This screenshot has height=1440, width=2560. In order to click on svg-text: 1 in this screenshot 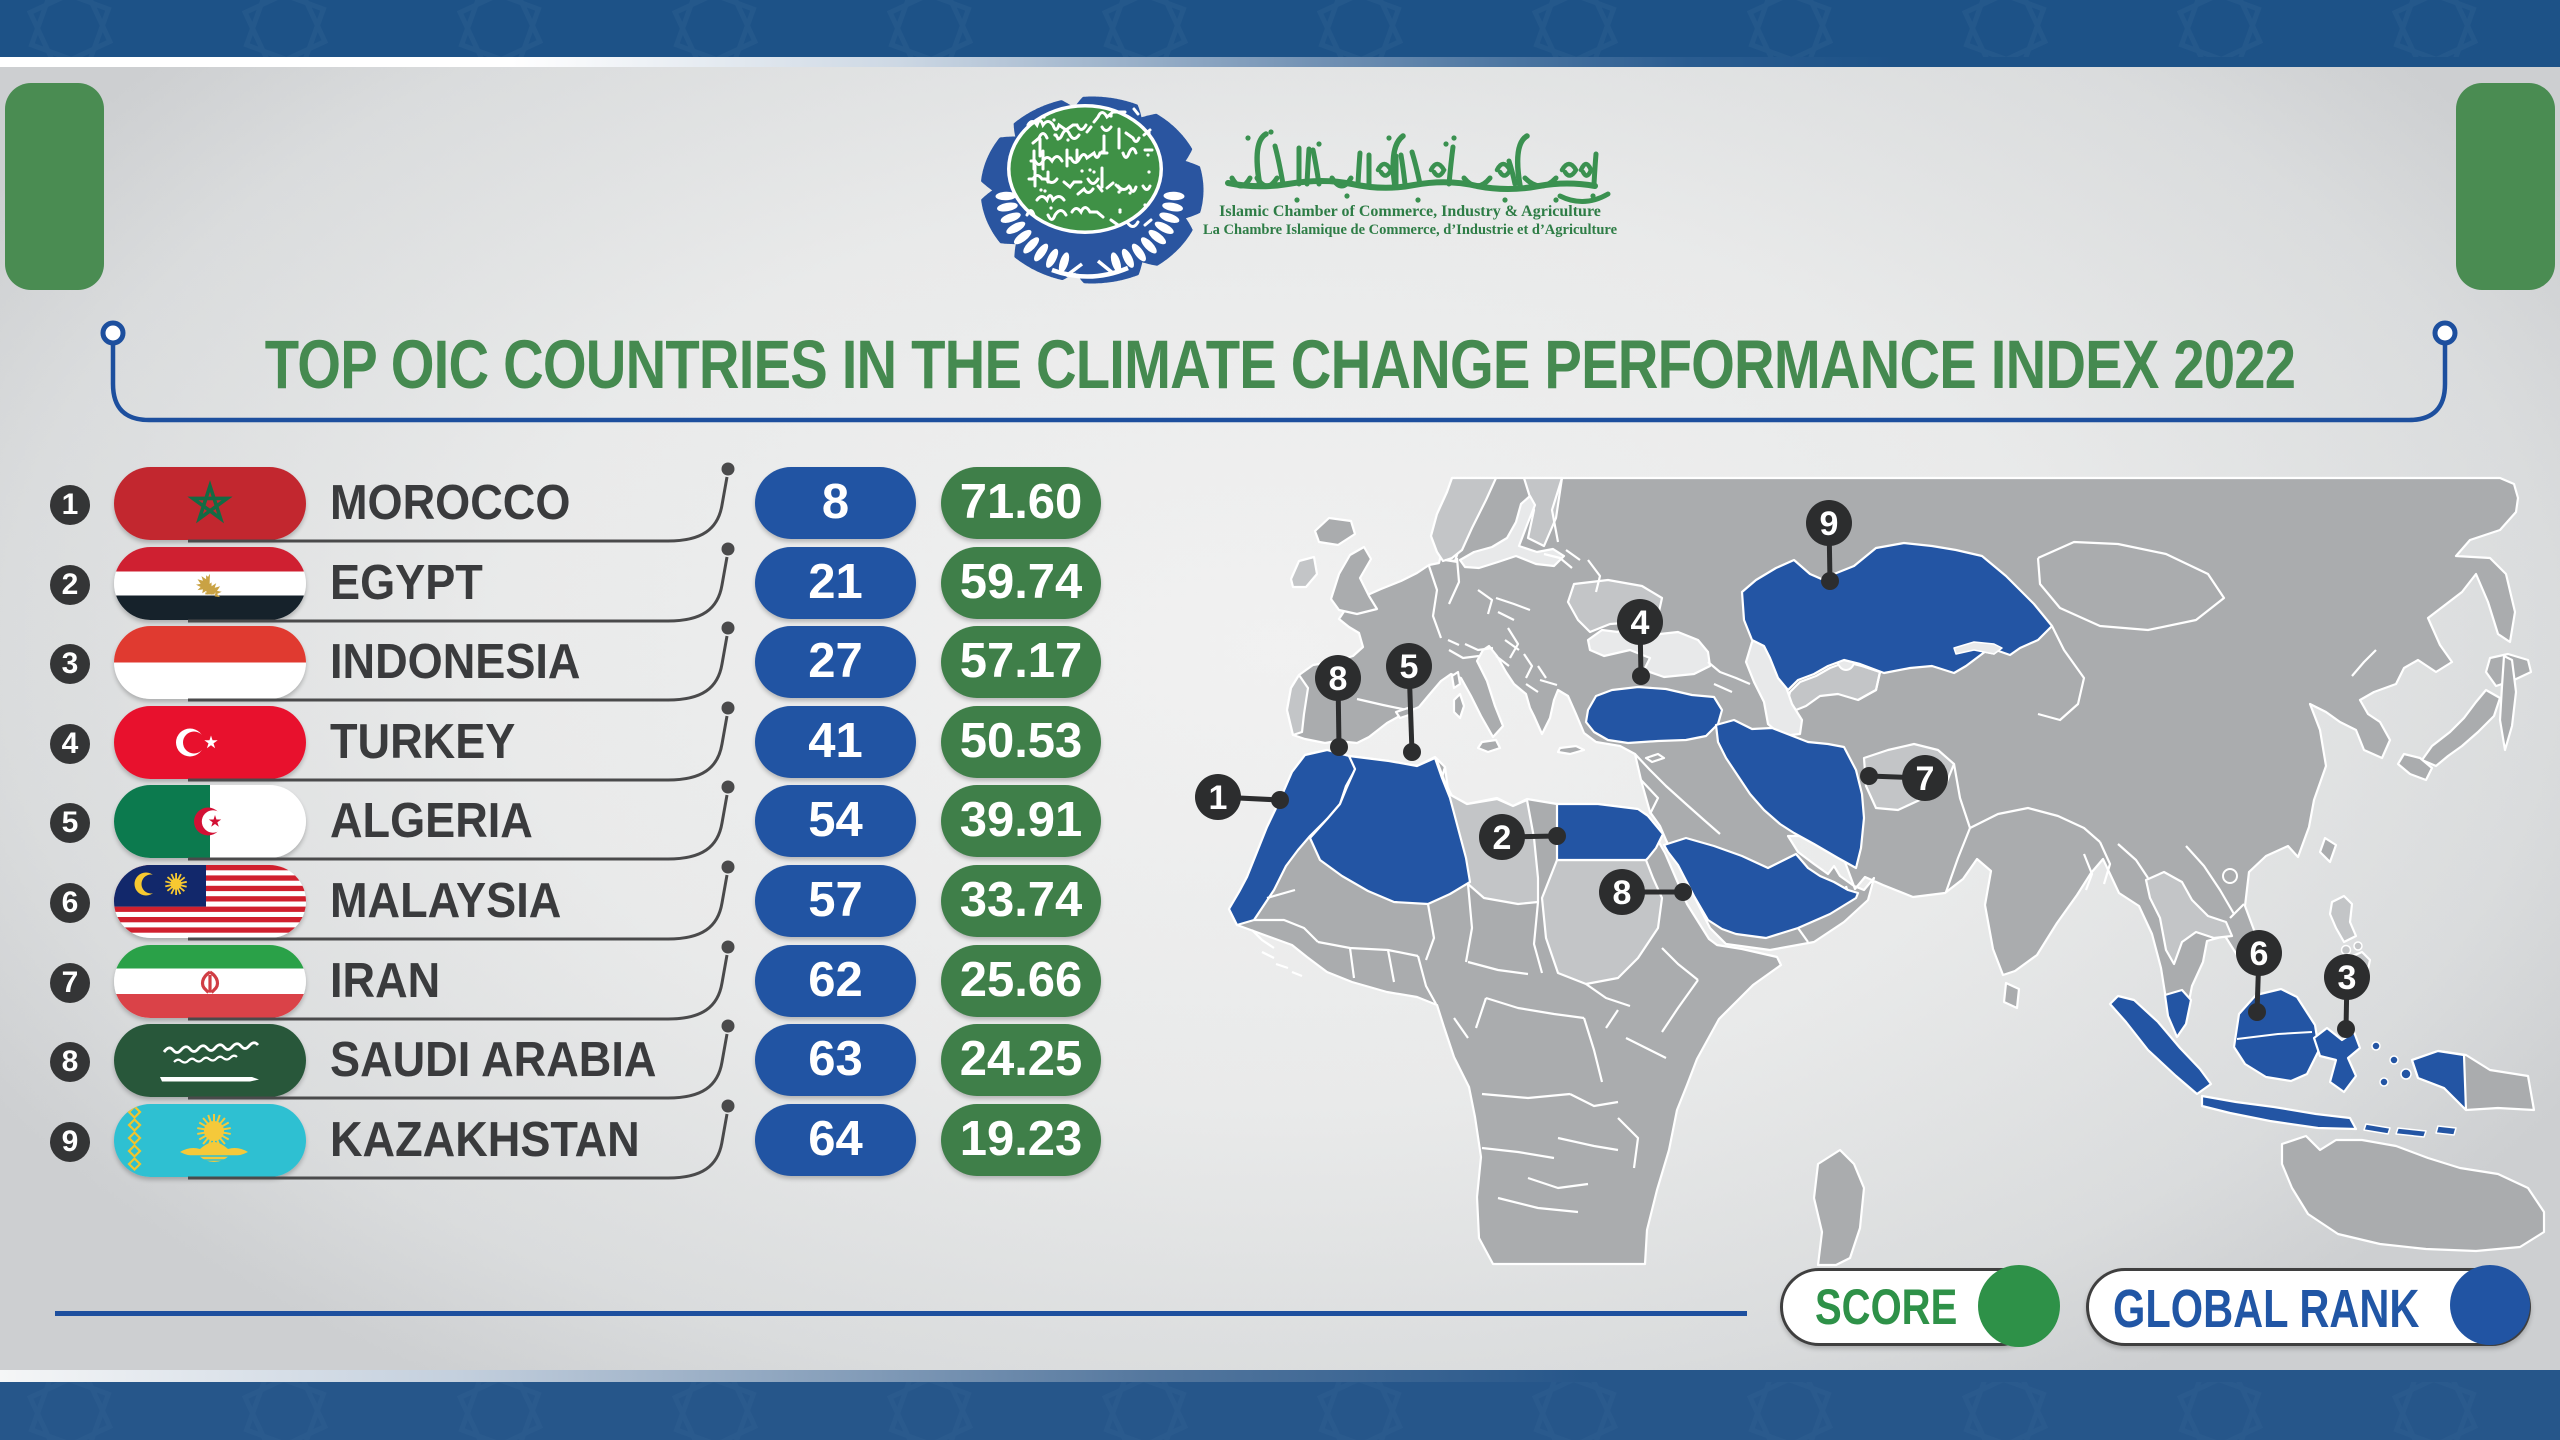, I will do `click(1218, 798)`.